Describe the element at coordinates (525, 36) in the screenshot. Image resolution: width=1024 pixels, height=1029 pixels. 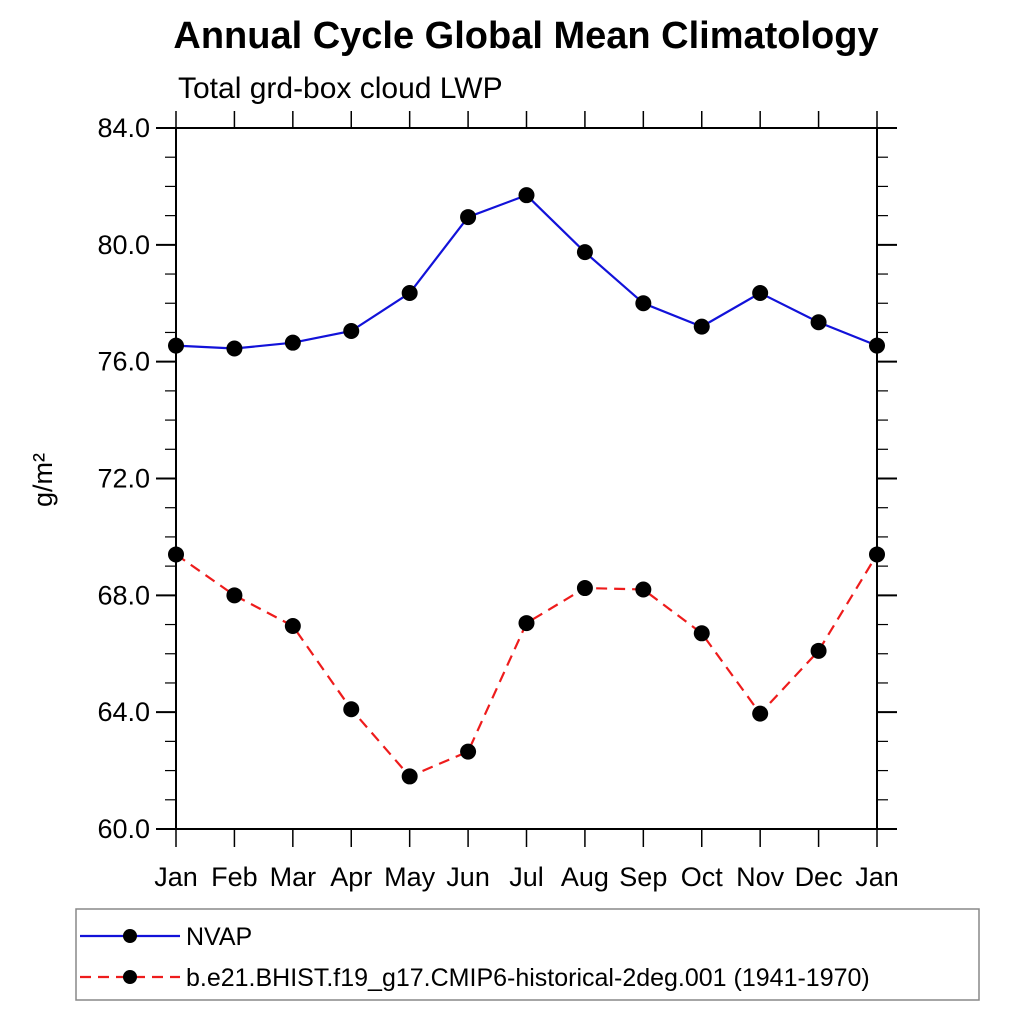
I see `chart-title: Annual Cycle Global Mean Climatology` at that location.